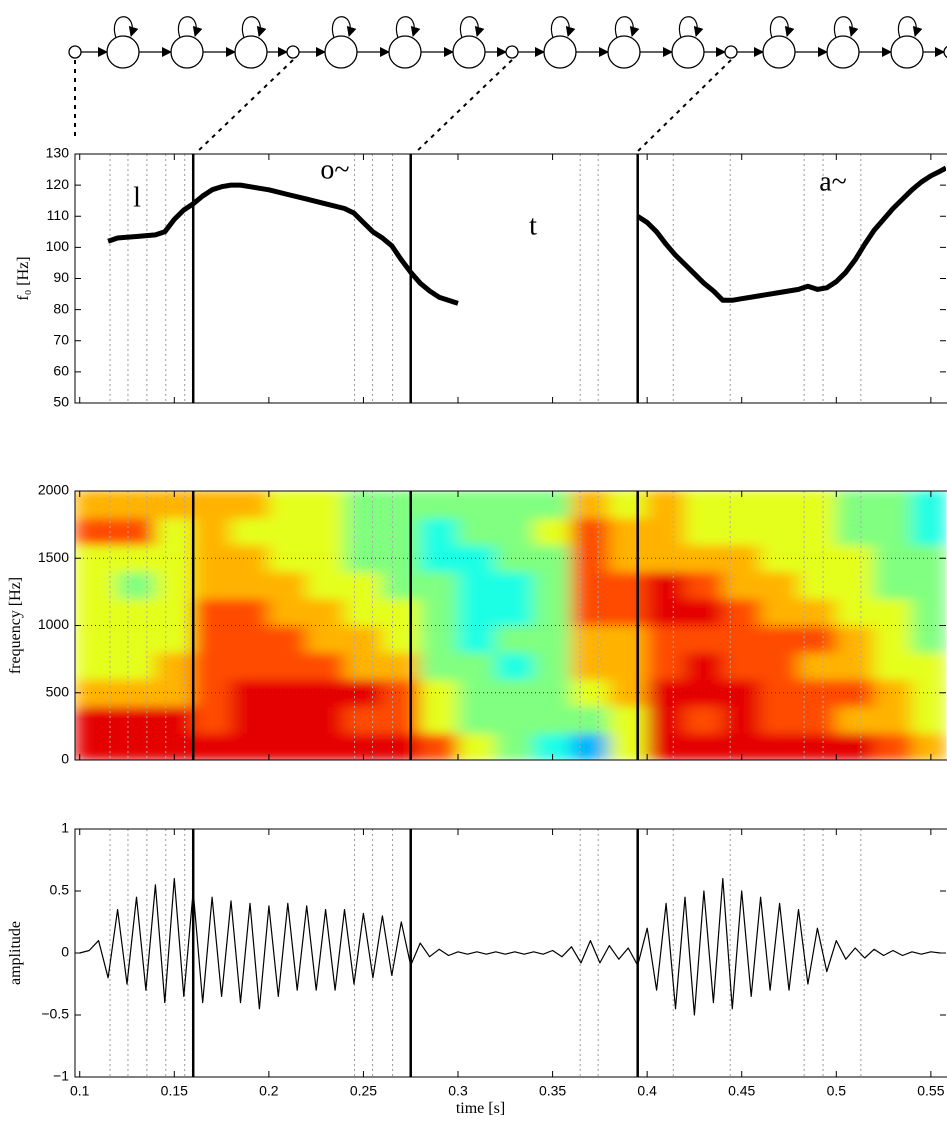  Describe the element at coordinates (510, 947) in the screenshot. I see `waveform` at that location.